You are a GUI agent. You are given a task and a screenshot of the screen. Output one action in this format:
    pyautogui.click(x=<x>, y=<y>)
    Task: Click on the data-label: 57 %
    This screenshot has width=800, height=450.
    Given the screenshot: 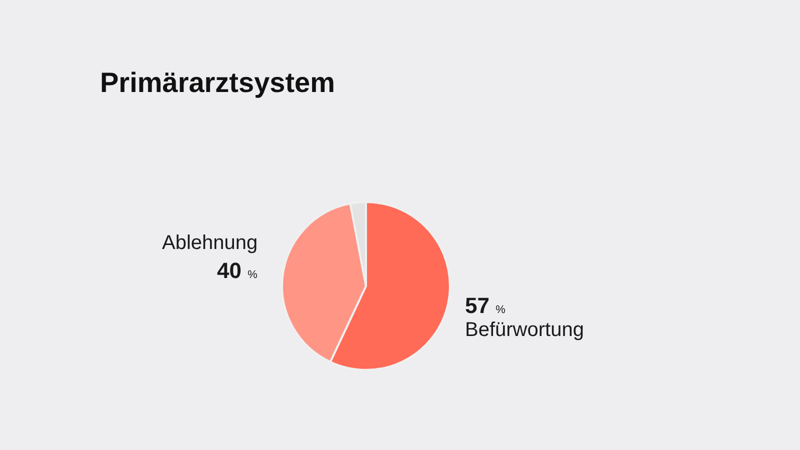 What is the action you would take?
    pyautogui.click(x=485, y=305)
    